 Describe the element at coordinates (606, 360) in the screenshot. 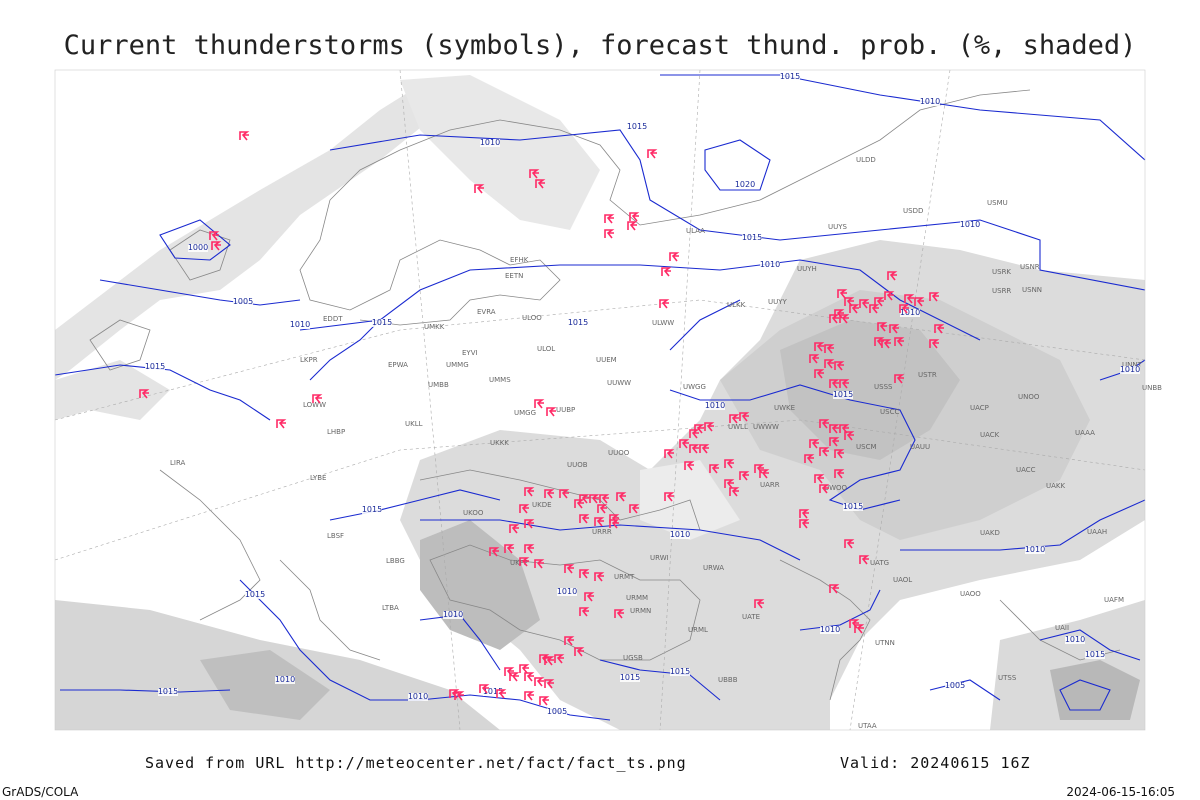

I see `station-code: UUEM` at that location.